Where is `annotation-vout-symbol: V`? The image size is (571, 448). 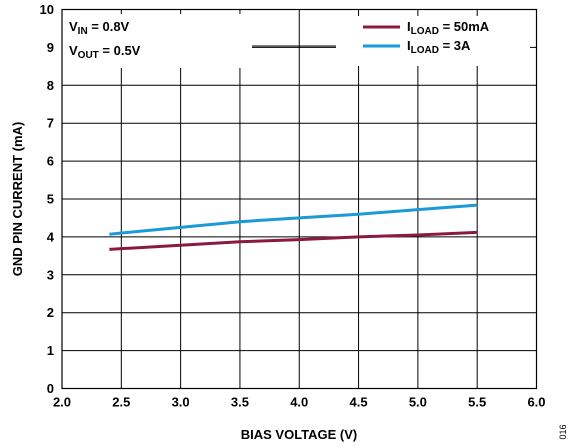
annotation-vout-symbol: V is located at coordinates (73, 50).